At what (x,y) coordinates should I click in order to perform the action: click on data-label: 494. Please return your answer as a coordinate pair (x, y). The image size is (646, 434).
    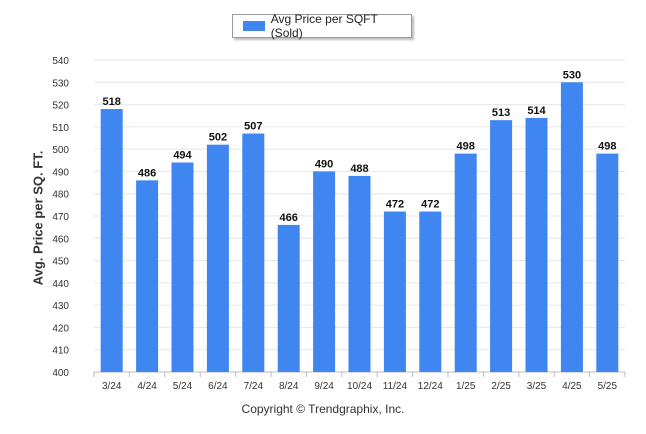
    Looking at the image, I should click on (182, 156).